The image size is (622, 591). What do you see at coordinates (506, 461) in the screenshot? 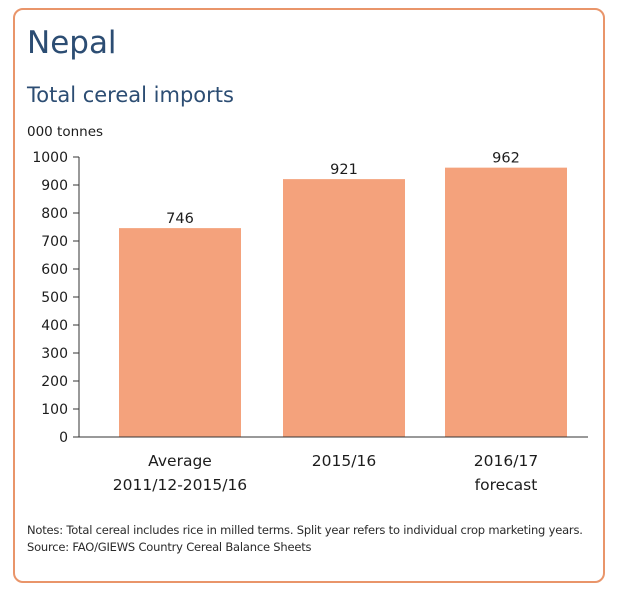
I see `x-tick-label: 2016/17` at bounding box center [506, 461].